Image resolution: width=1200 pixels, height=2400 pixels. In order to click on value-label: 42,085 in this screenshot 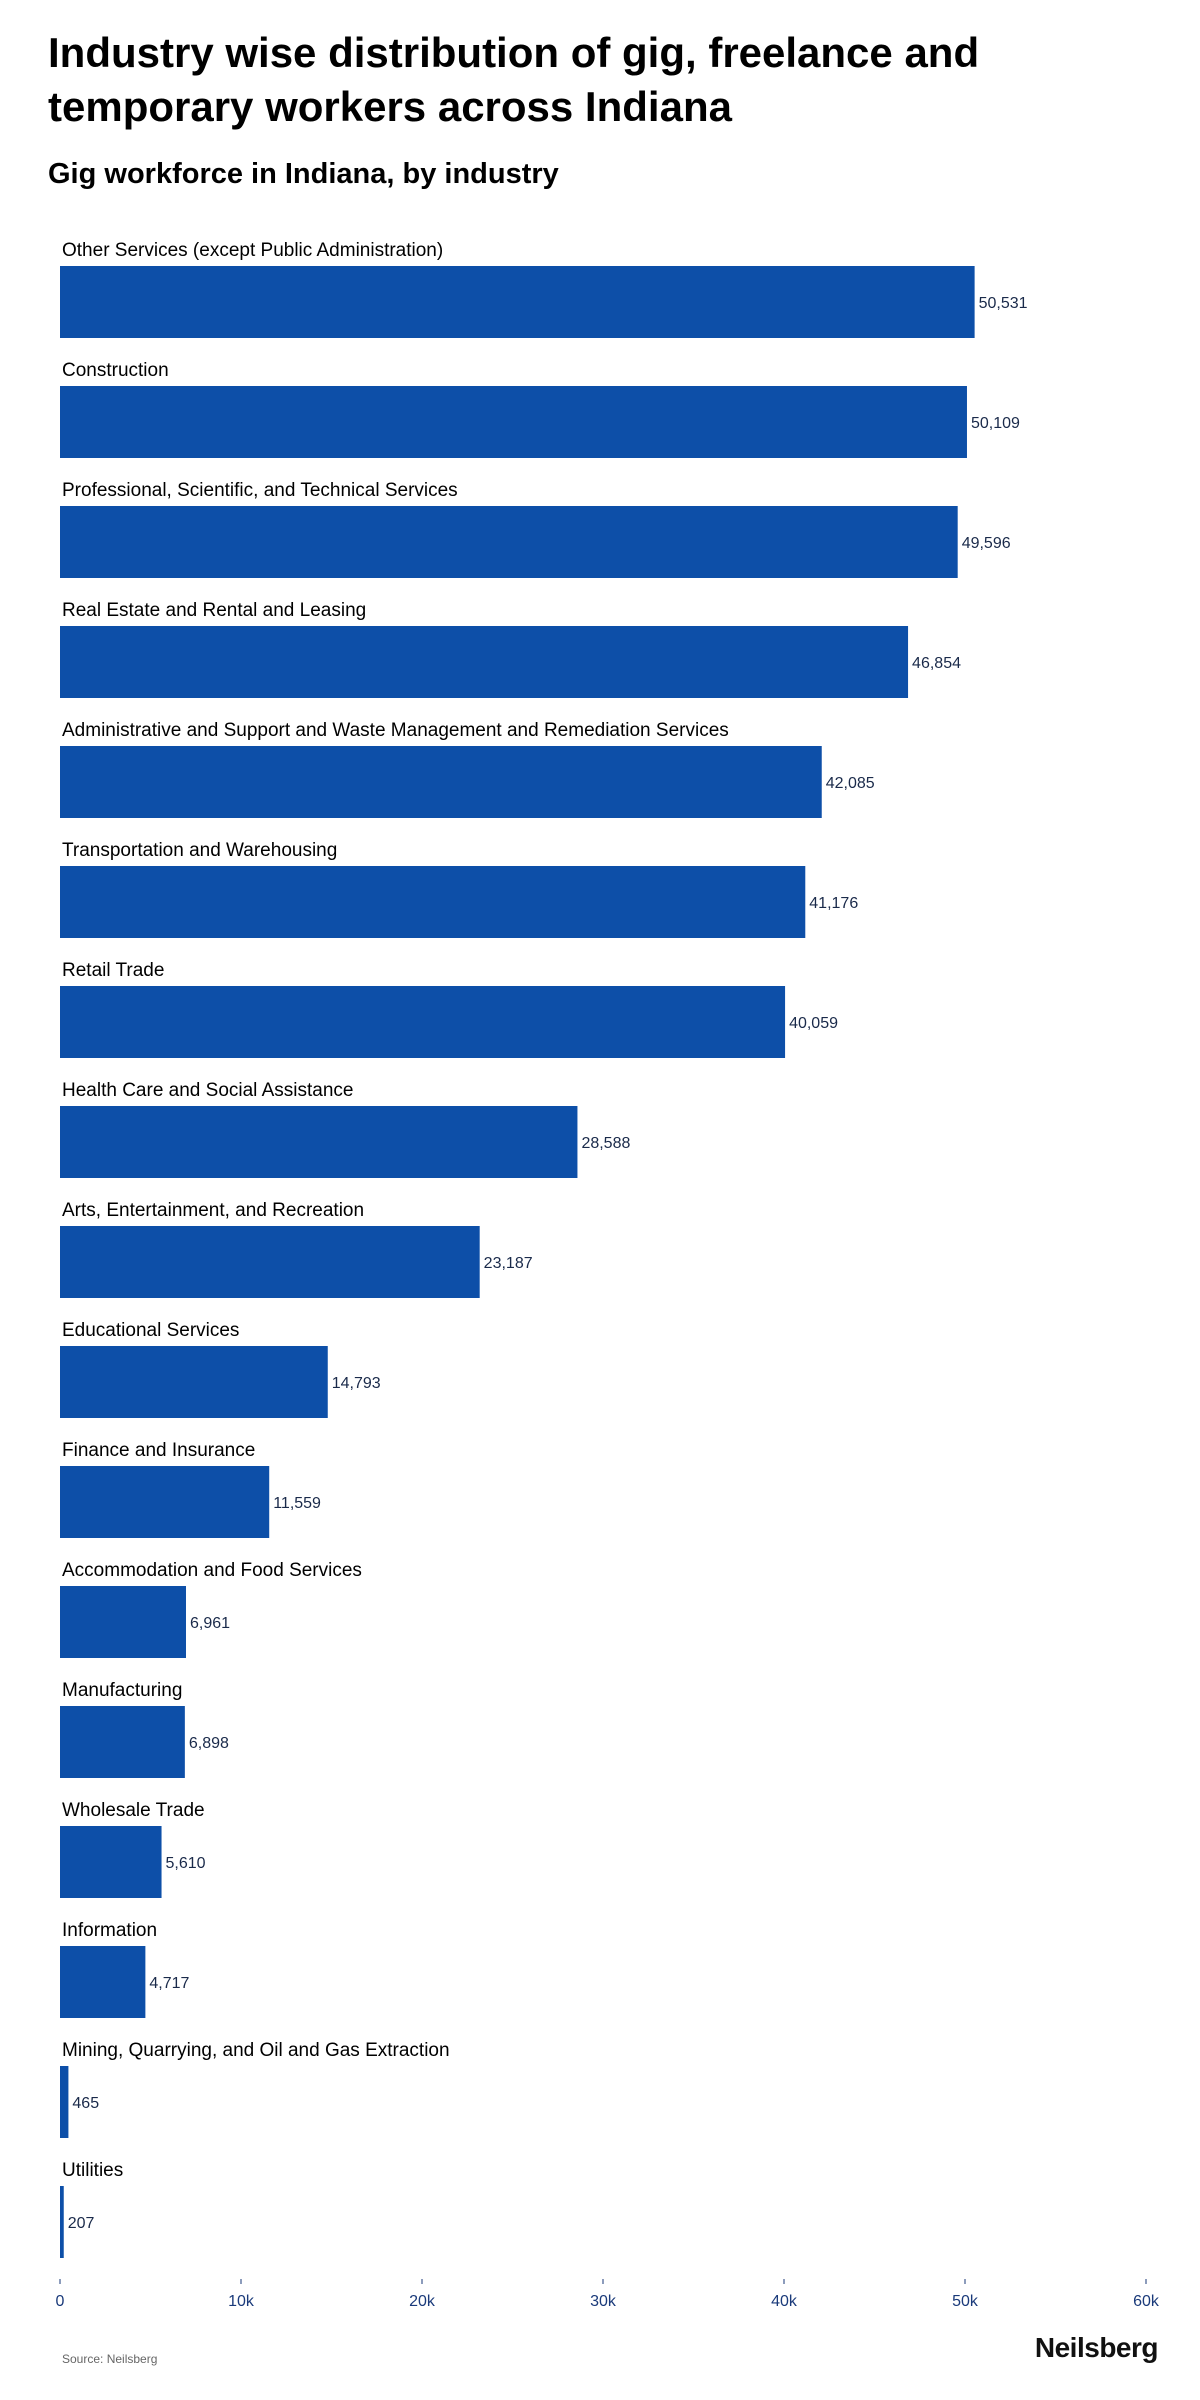, I will do `click(850, 783)`.